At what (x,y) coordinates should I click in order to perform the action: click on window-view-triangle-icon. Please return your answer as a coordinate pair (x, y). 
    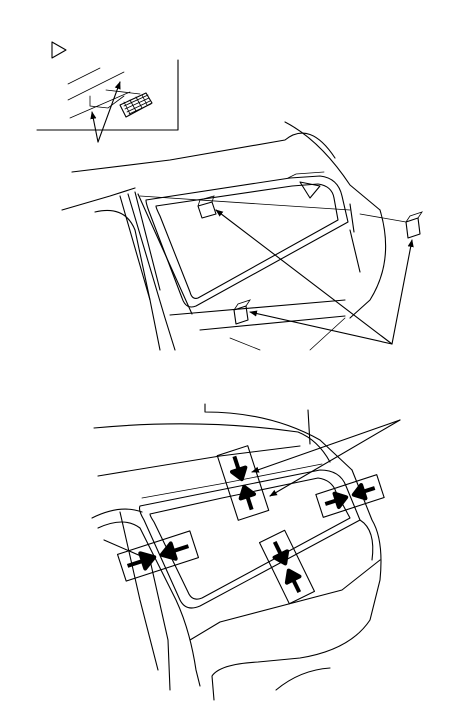
    Looking at the image, I should click on (310, 190).